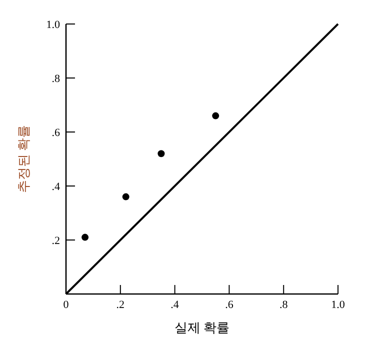 The image size is (379, 344). I want to click on y-tick-label: .6, so click(56, 133).